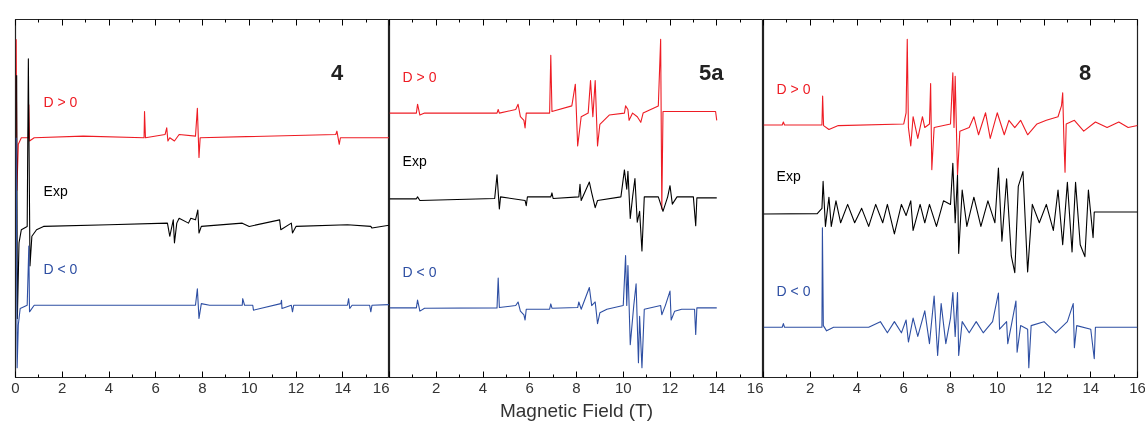 The height and width of the screenshot is (430, 1145). I want to click on x-axis-title: Magnetic Field (T), so click(576, 410).